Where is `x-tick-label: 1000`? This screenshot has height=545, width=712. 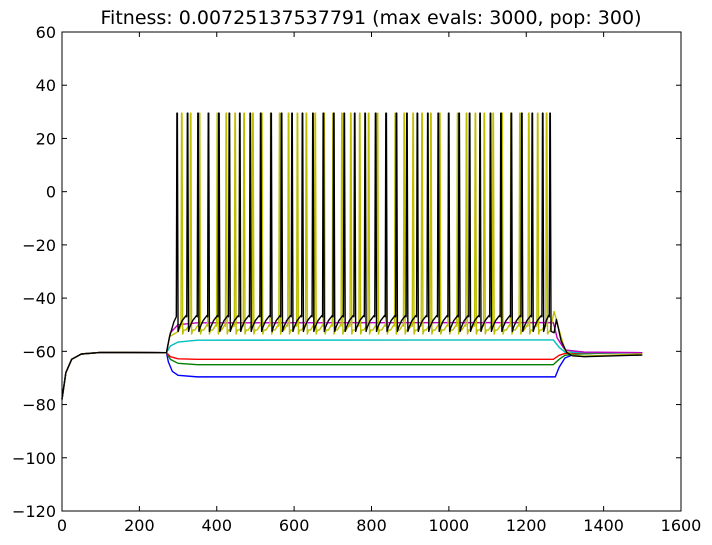
x-tick-label: 1000 is located at coordinates (449, 525).